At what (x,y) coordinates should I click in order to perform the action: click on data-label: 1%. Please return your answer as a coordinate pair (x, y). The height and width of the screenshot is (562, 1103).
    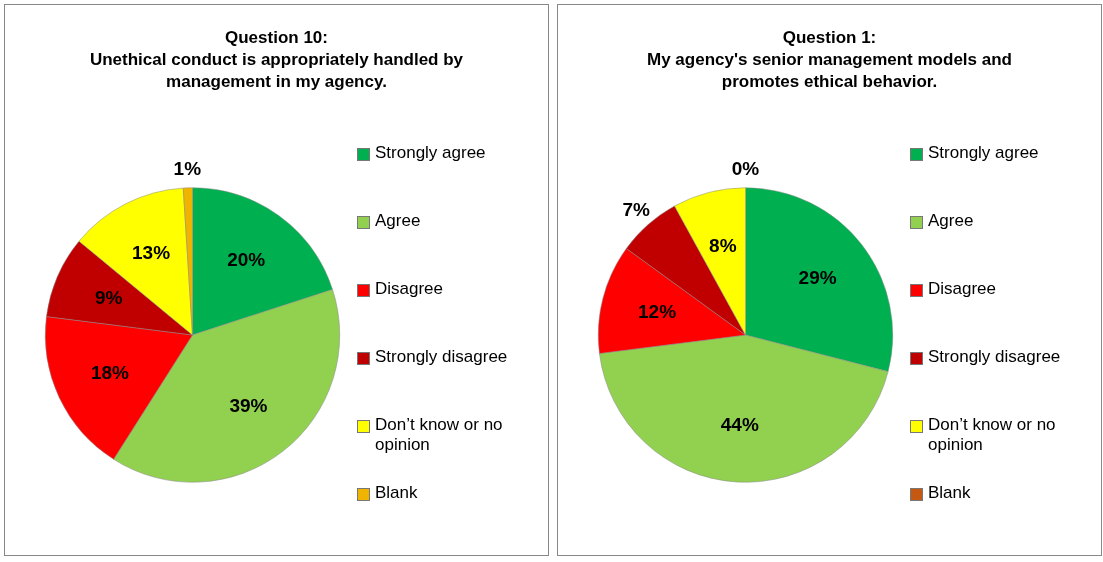
    Looking at the image, I should click on (187, 169).